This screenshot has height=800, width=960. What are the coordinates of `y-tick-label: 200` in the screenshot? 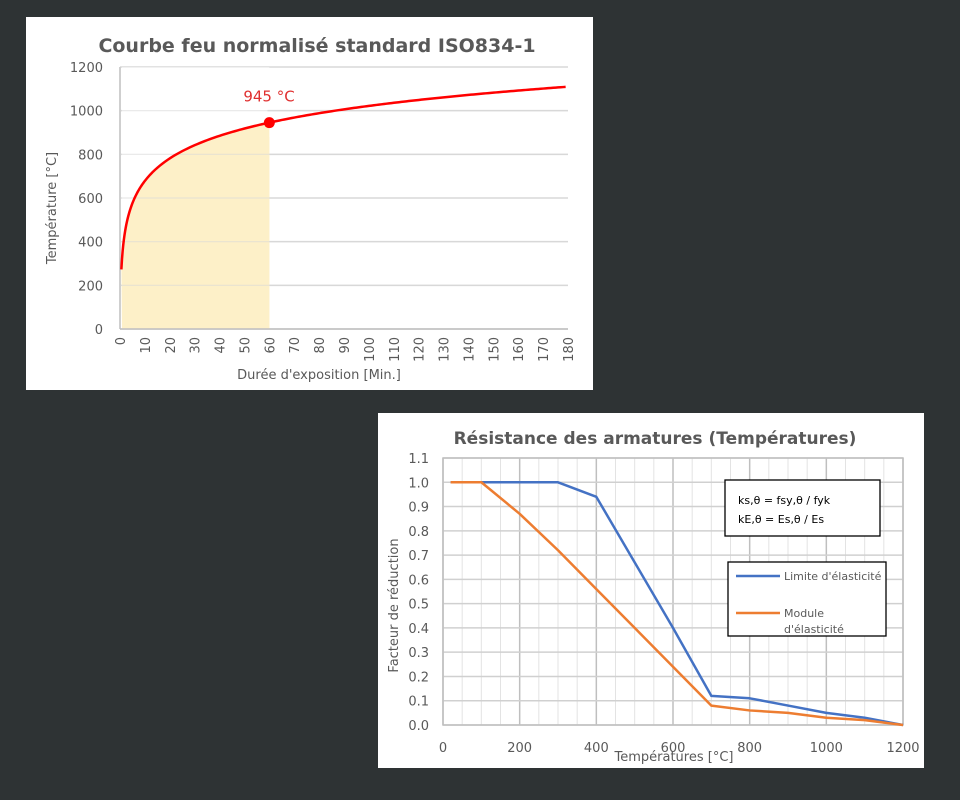 It's located at (90, 286).